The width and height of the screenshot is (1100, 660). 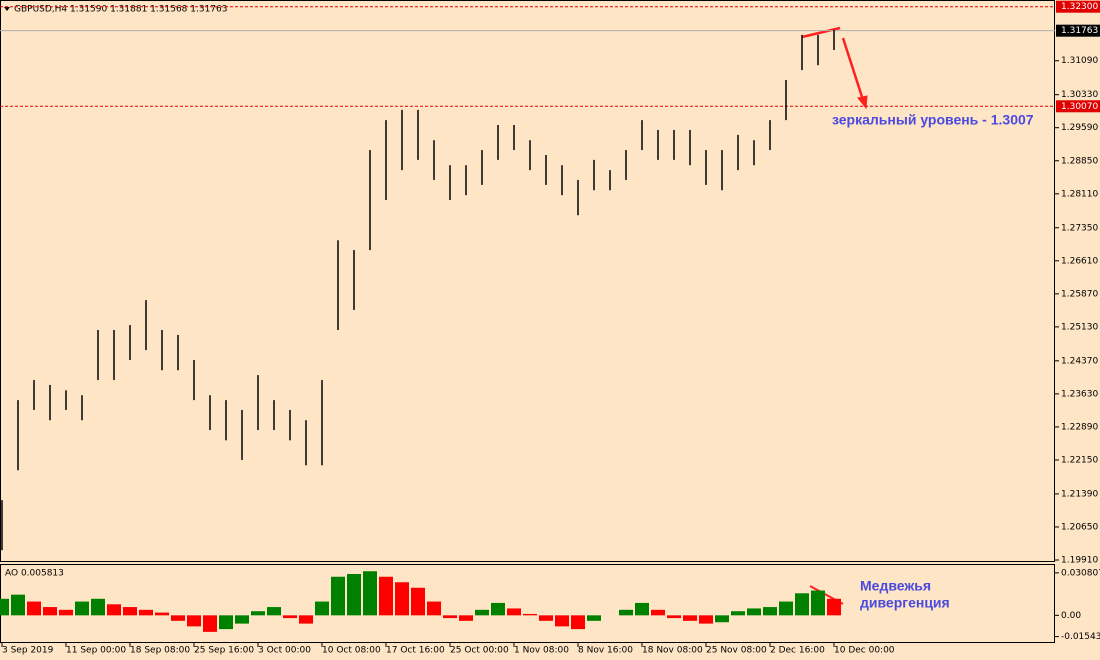 What do you see at coordinates (821, 32) in the screenshot?
I see `divergence-line` at bounding box center [821, 32].